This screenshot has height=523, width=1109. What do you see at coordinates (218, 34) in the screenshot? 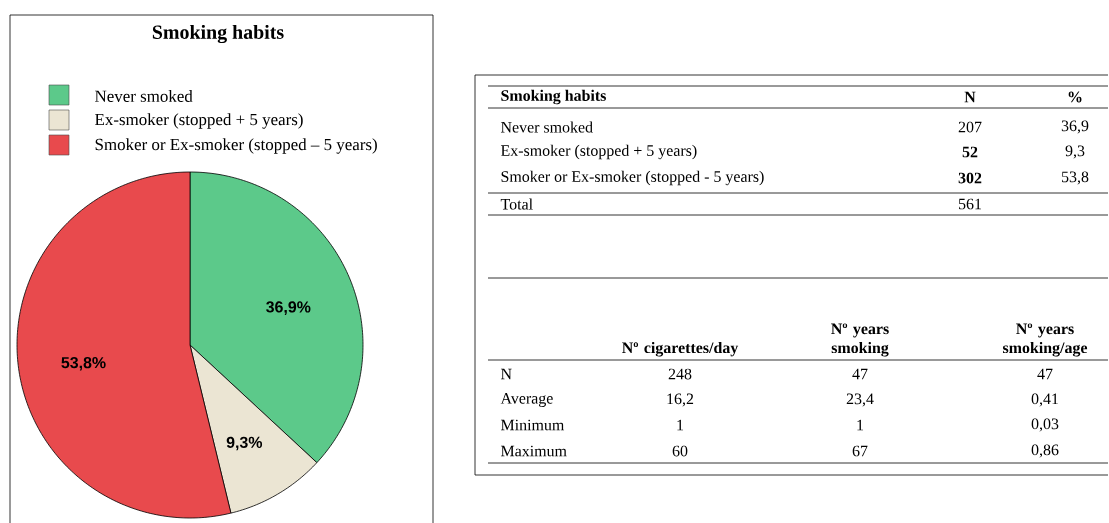
I see `chart-title: Smoking habits` at bounding box center [218, 34].